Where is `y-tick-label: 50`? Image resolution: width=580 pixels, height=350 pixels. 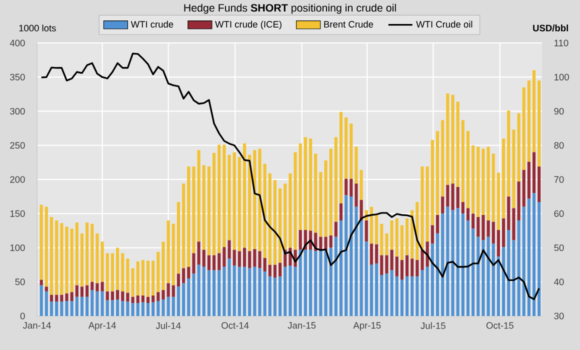 y-tick-label: 50 is located at coordinates (20, 282).